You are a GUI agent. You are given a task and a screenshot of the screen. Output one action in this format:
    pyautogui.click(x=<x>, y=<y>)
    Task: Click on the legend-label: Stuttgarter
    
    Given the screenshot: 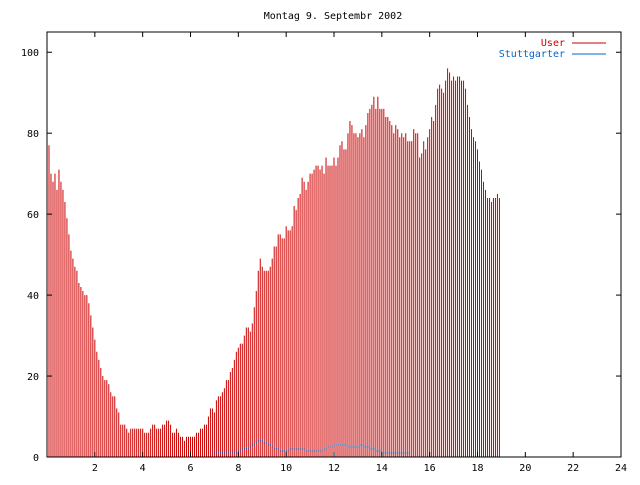 What is the action you would take?
    pyautogui.click(x=532, y=54)
    